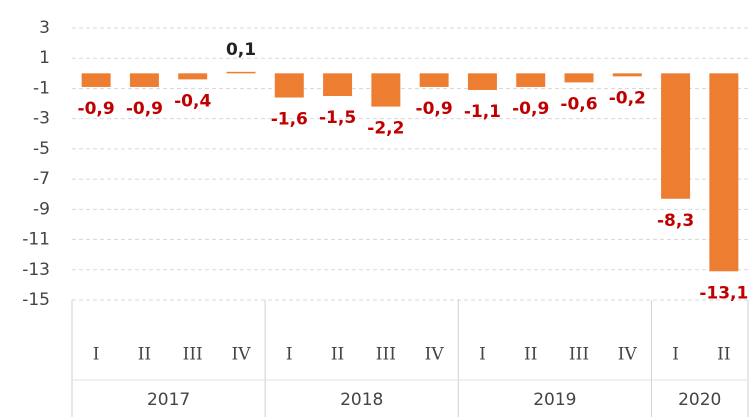 The width and height of the screenshot is (752, 417). I want to click on y-tick-label: 3, so click(44, 28).